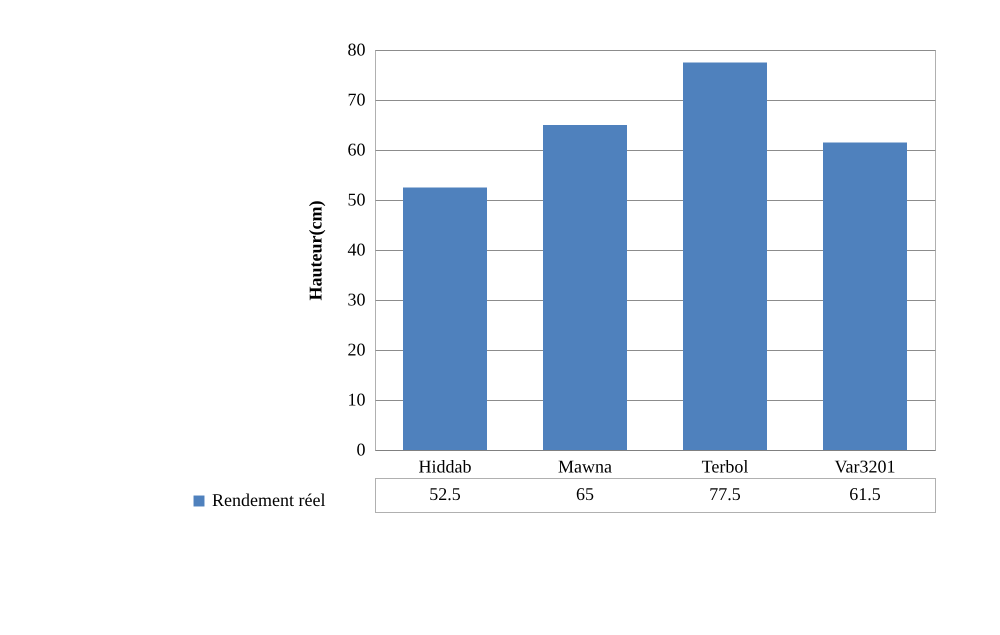 The width and height of the screenshot is (1000, 635). Describe the element at coordinates (361, 450) in the screenshot. I see `y-tick-label: 0` at that location.